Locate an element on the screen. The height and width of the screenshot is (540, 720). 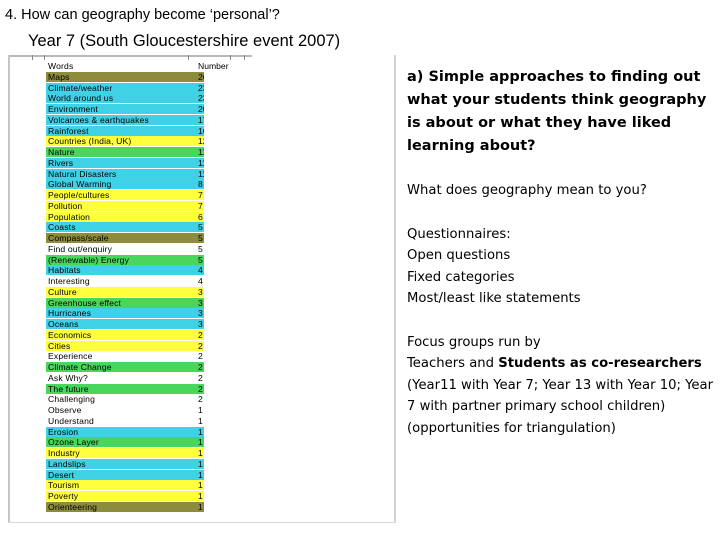
table-row: Culture 3 is located at coordinates (151, 292).